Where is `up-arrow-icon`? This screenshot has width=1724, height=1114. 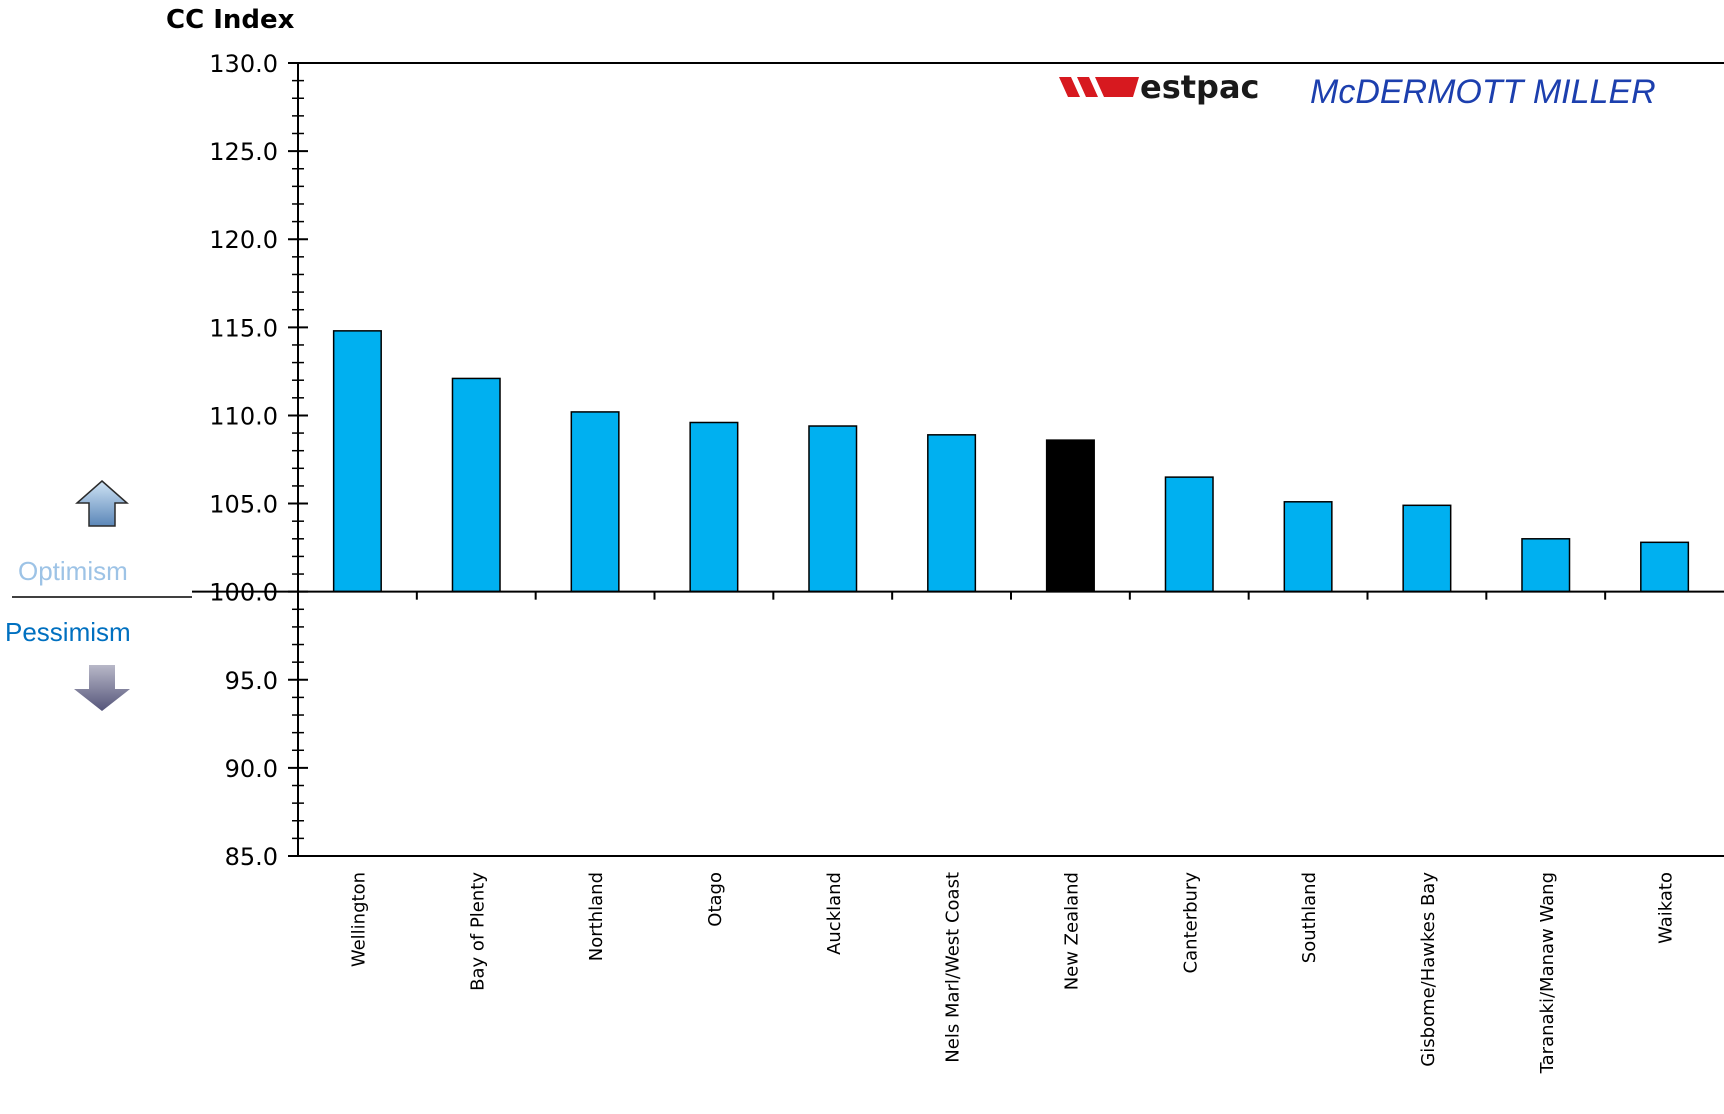 up-arrow-icon is located at coordinates (102, 503).